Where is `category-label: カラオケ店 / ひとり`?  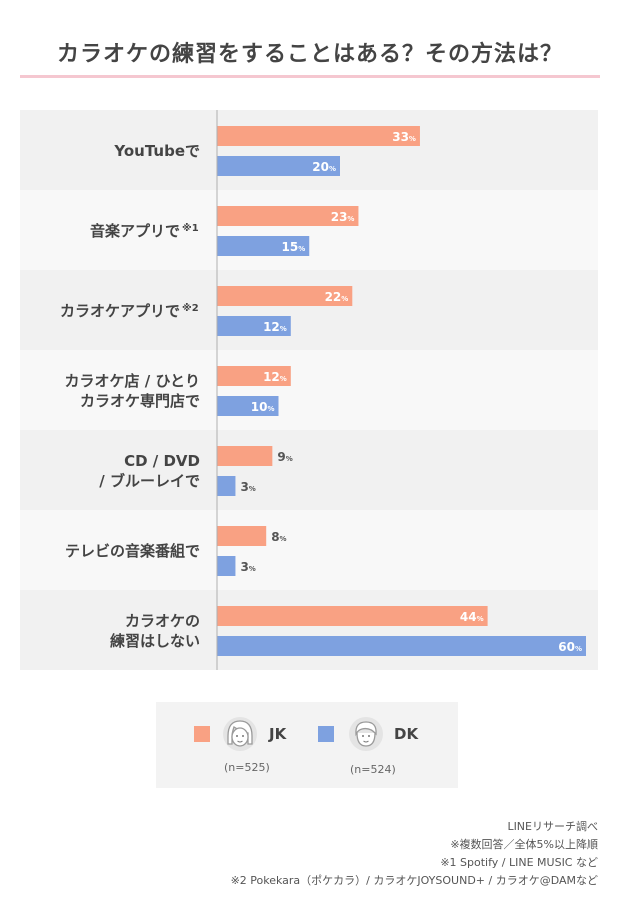
category-label: カラオケ店 / ひとり is located at coordinates (132, 381).